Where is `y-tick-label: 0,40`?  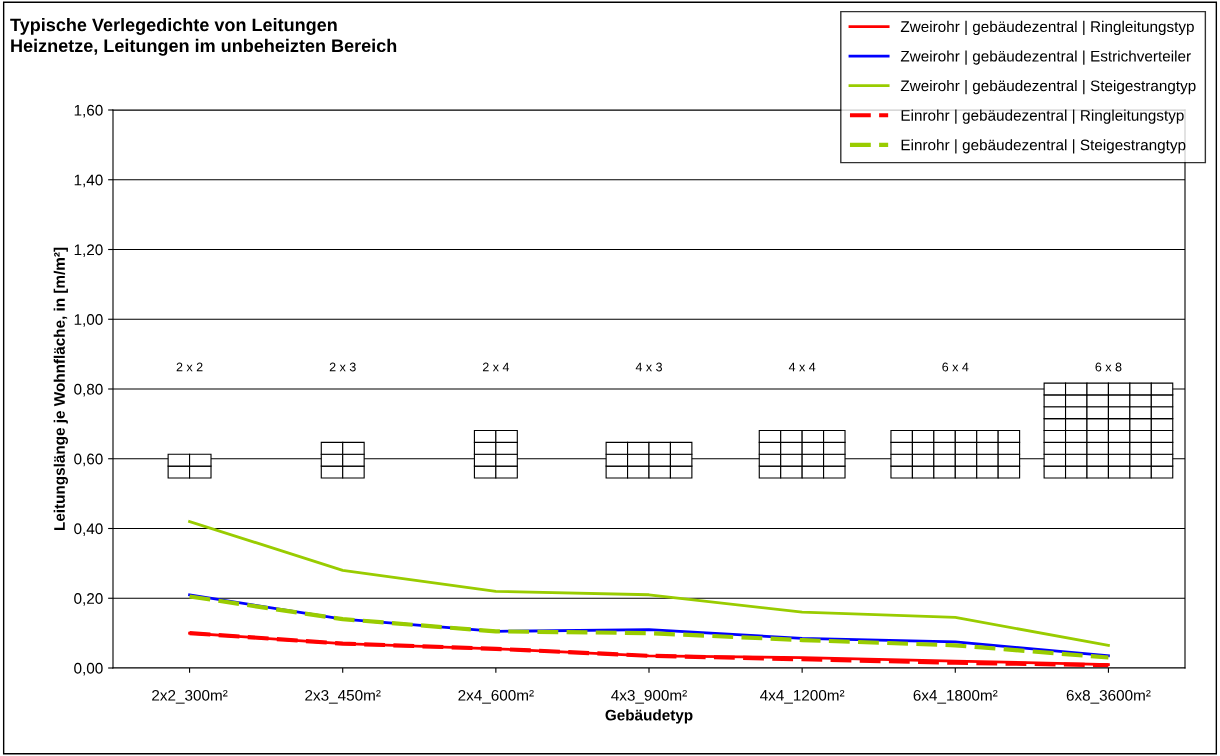
y-tick-label: 0,40 is located at coordinates (88, 529).